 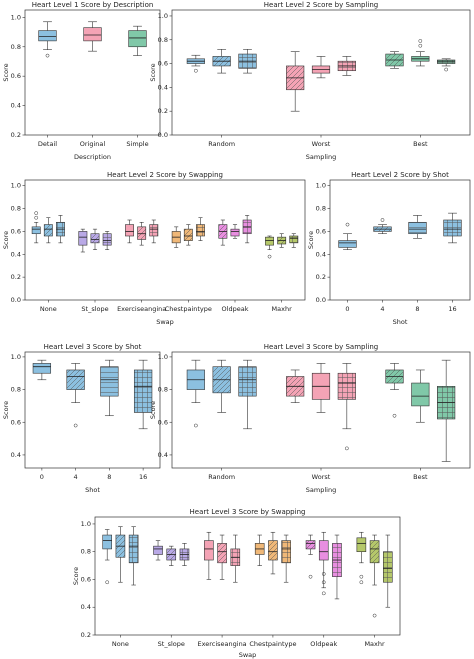 I want to click on x-tick-label: St_slope, so click(x=171, y=644).